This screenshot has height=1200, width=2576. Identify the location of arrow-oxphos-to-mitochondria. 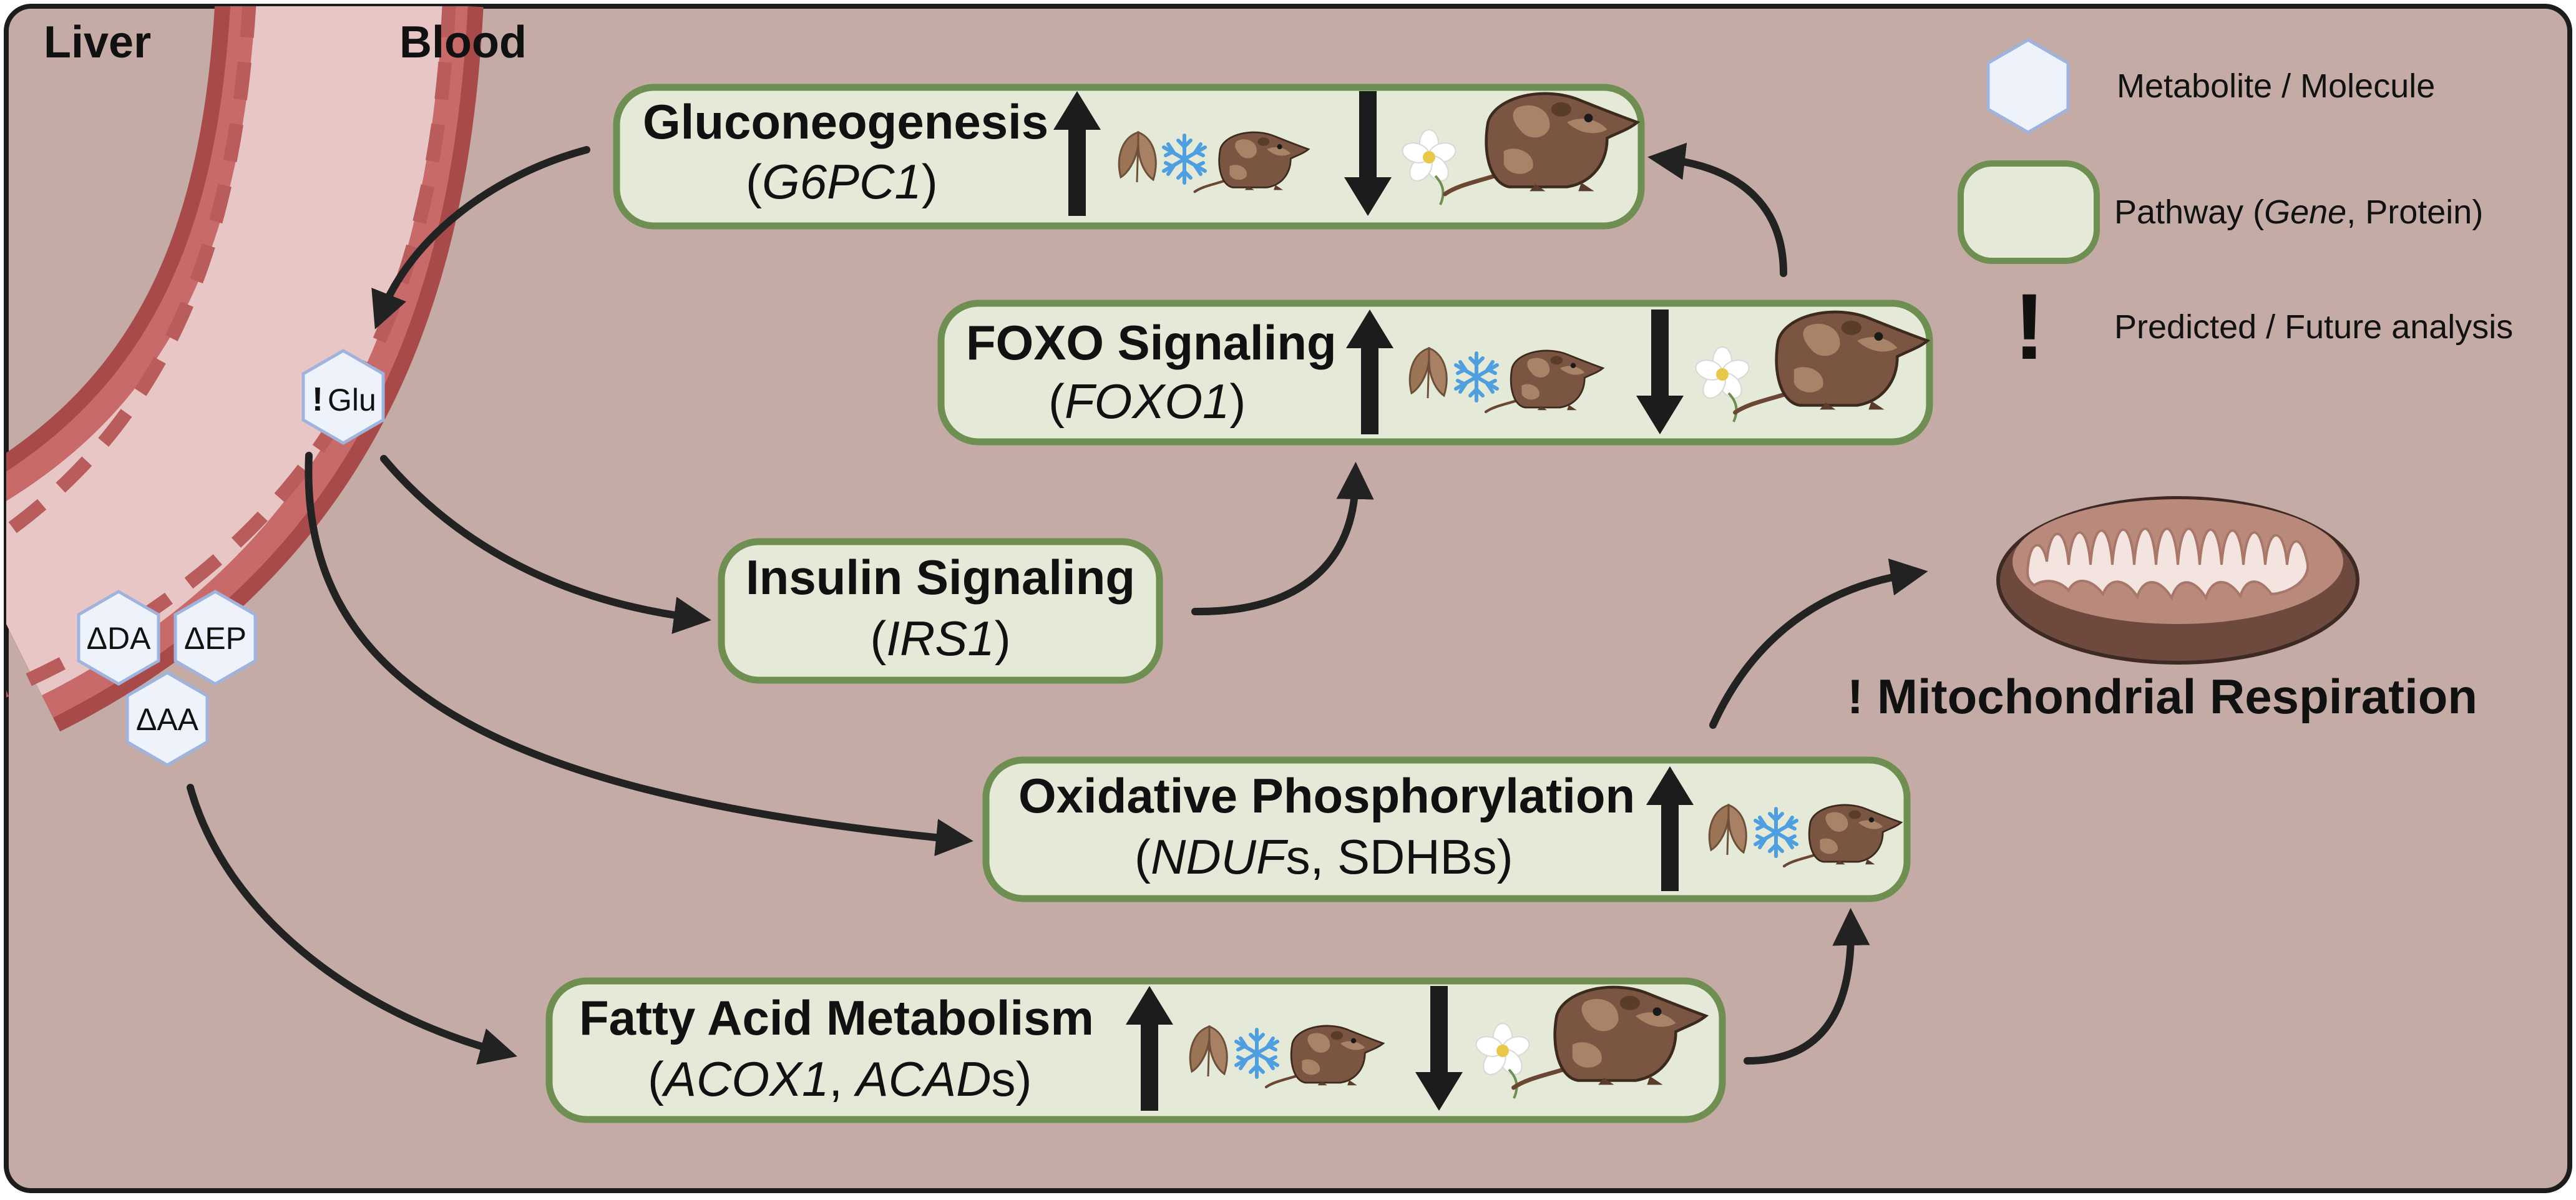
(1818, 644).